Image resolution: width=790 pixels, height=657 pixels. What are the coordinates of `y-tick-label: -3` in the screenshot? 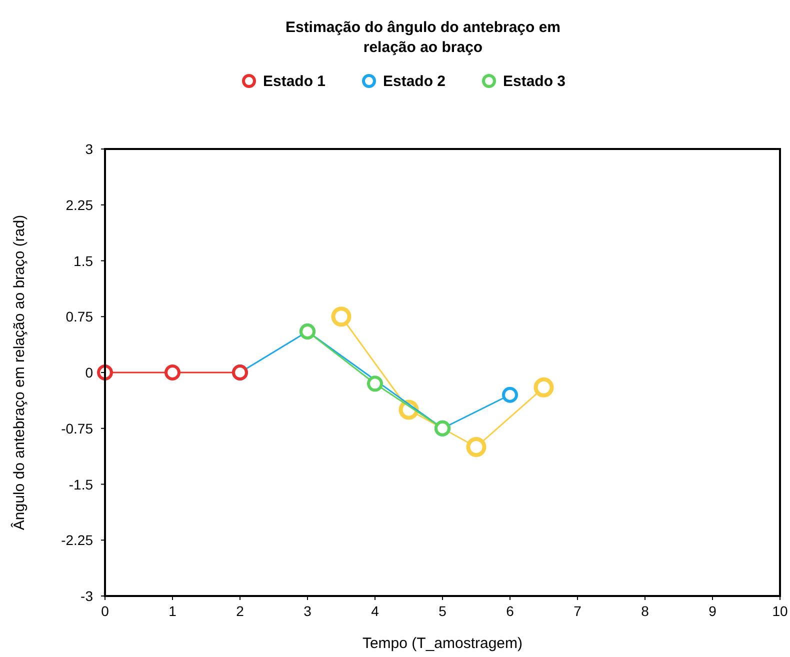 It's located at (87, 596).